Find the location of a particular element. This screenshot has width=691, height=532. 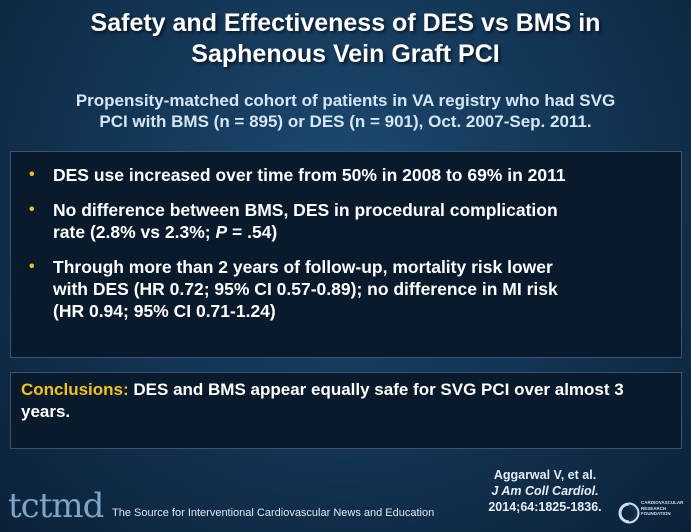

finding-text: rate (2.8% vs 2.3%; P = .54) is located at coordinates (360, 232).